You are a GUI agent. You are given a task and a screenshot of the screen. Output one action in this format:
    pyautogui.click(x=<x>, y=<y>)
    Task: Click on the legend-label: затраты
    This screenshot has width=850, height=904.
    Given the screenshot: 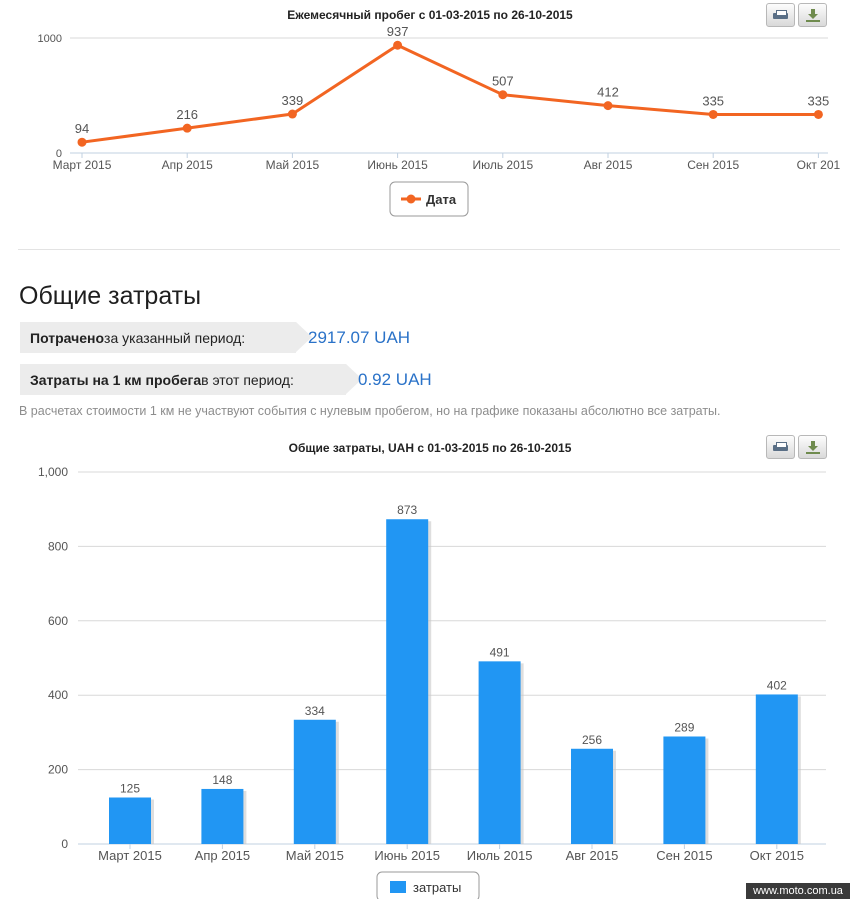 What is the action you would take?
    pyautogui.click(x=437, y=887)
    